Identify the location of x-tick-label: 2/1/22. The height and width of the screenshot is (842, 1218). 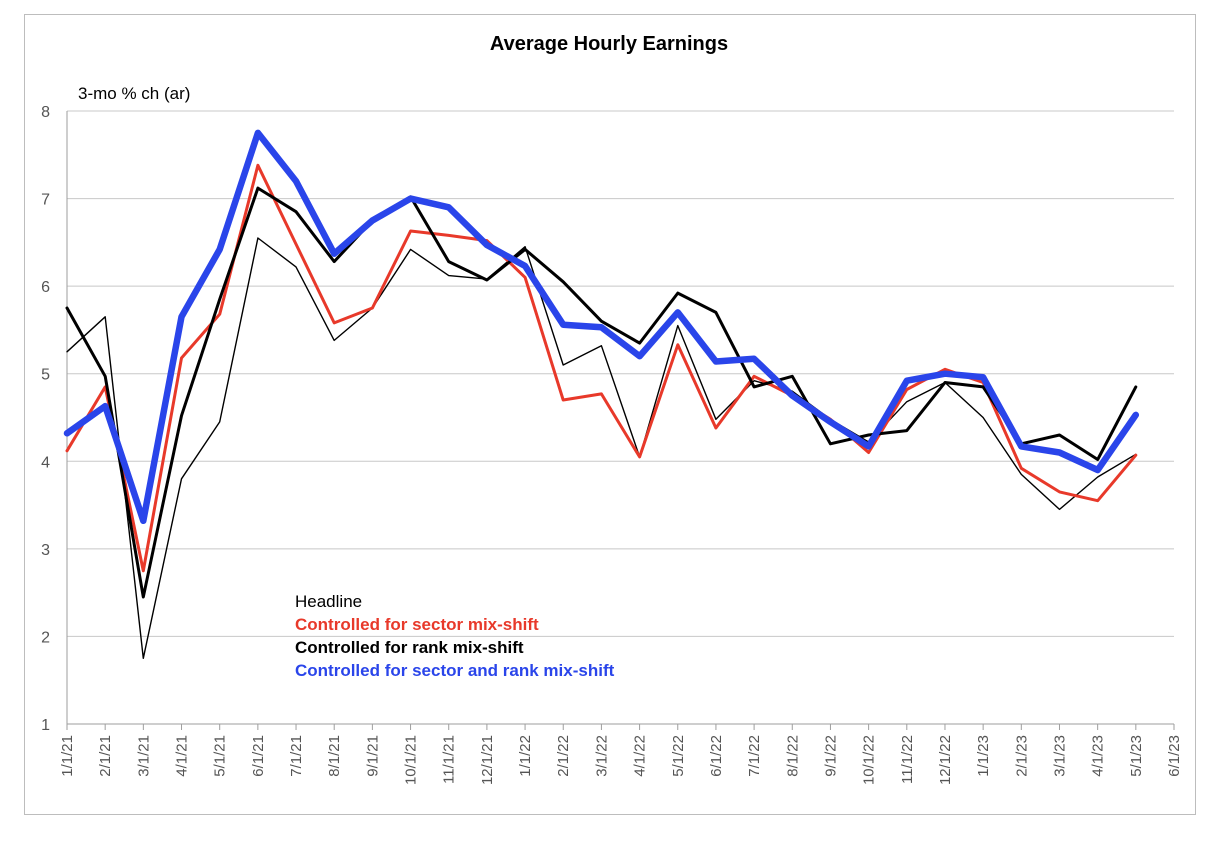
(563, 756).